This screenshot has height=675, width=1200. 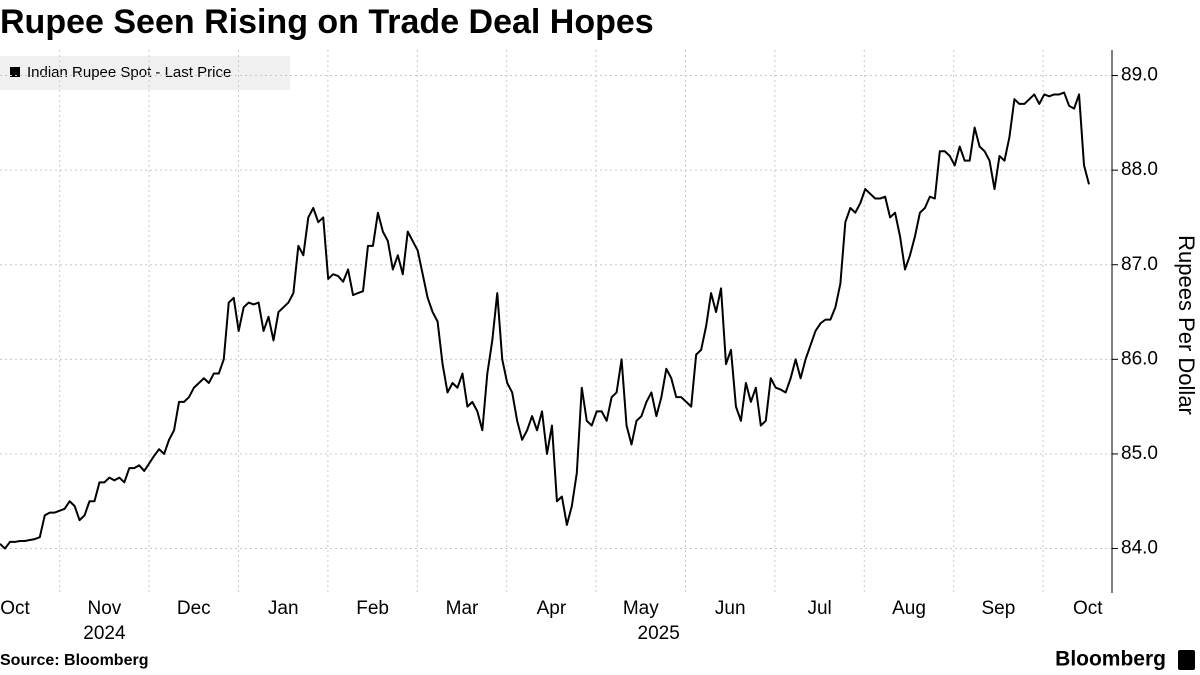 I want to click on y-tick-label: 89.0, so click(x=1139, y=75).